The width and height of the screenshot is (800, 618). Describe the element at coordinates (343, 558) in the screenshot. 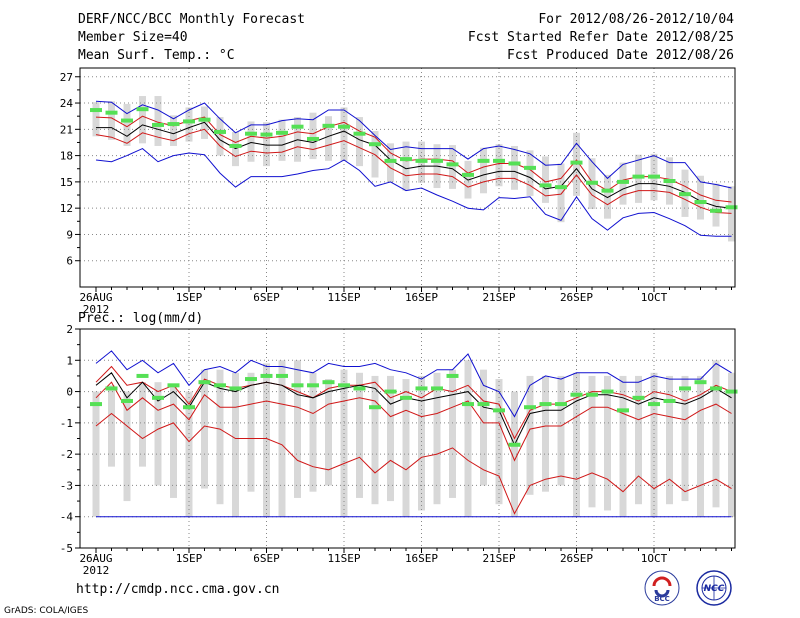

I see `x-tick-label: 11SEP` at that location.